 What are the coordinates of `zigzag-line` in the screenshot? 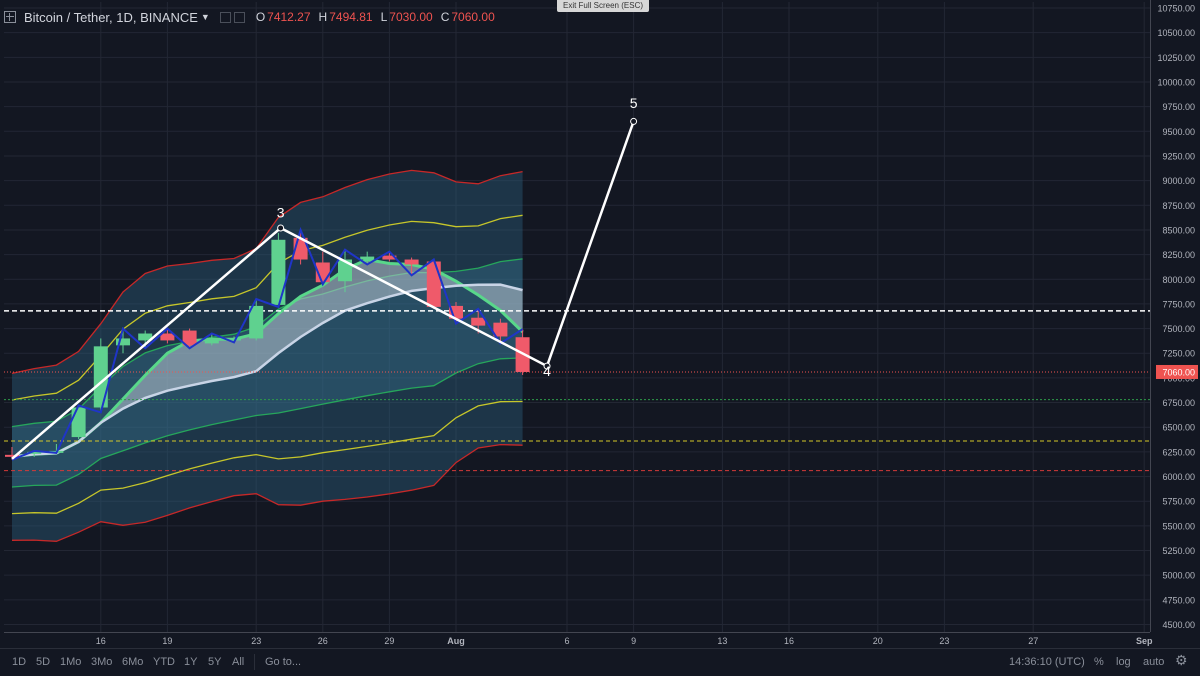 It's located at (267, 343).